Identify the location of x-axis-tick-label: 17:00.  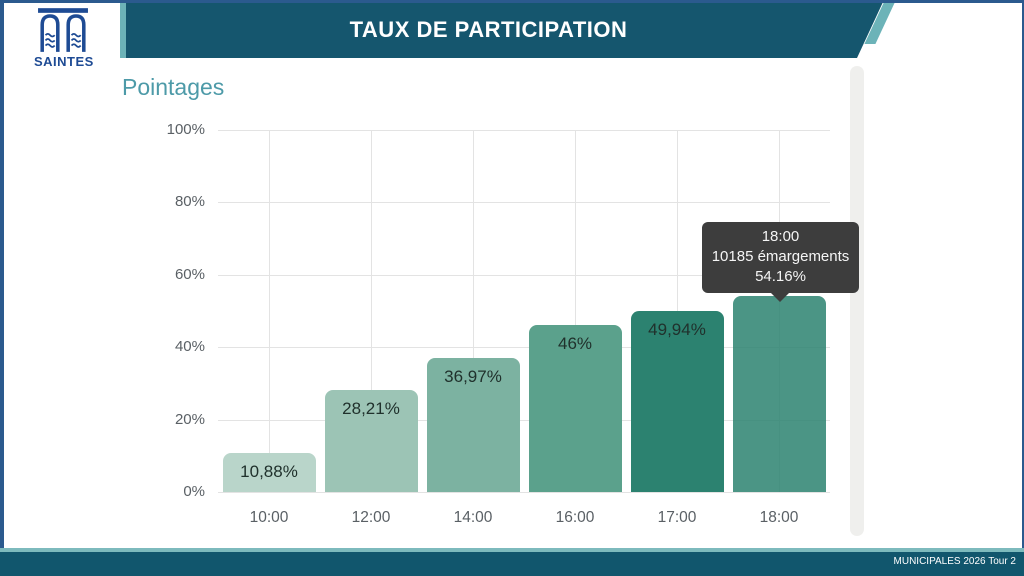
(677, 517).